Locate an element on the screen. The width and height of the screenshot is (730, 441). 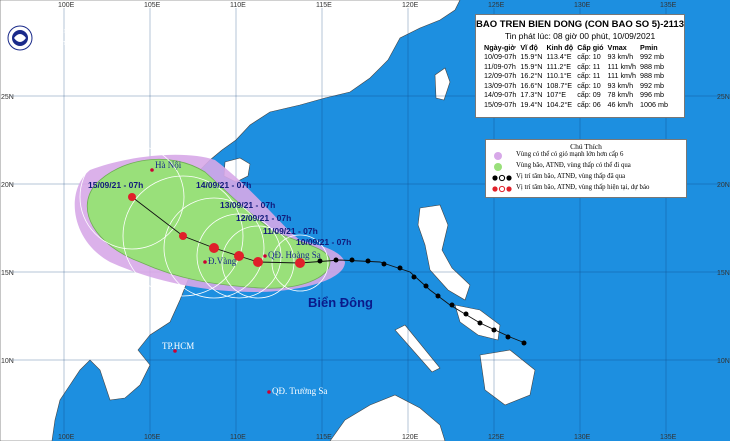
col-lat: Vĩ độ is located at coordinates (529, 47).